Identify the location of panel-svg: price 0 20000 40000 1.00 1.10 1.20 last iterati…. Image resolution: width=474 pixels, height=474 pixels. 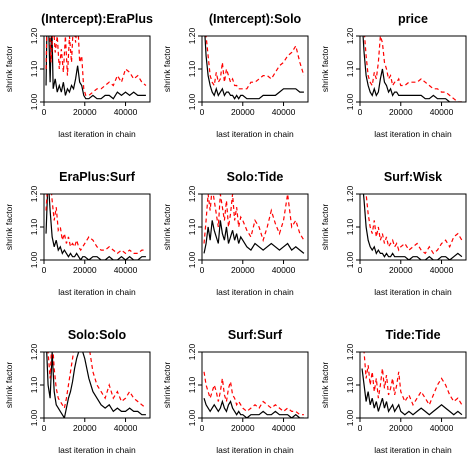
(393, 75).